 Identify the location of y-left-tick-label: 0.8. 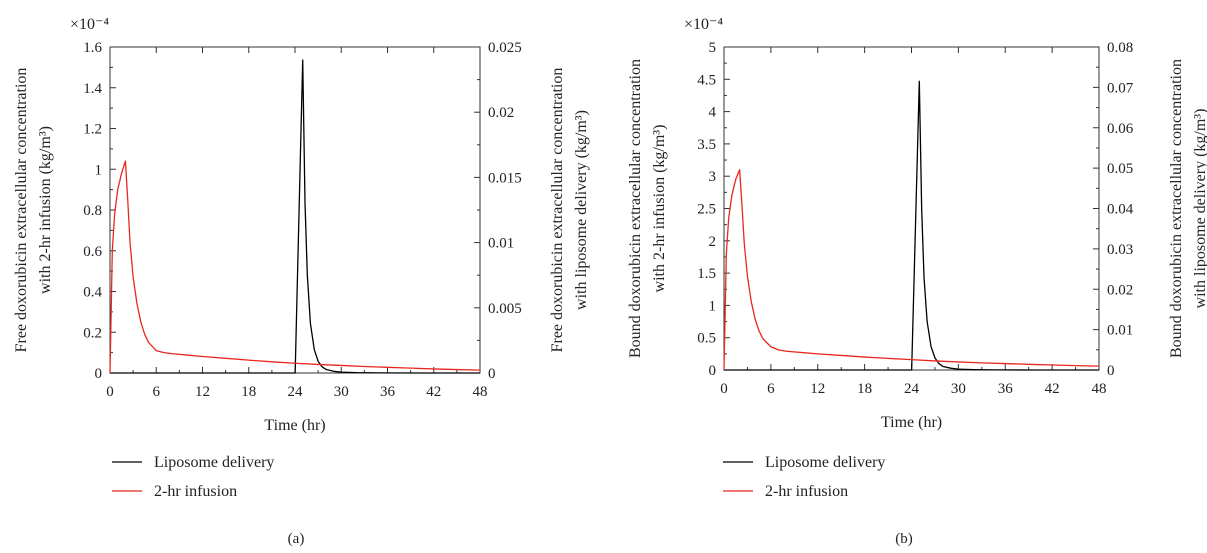
(92, 211).